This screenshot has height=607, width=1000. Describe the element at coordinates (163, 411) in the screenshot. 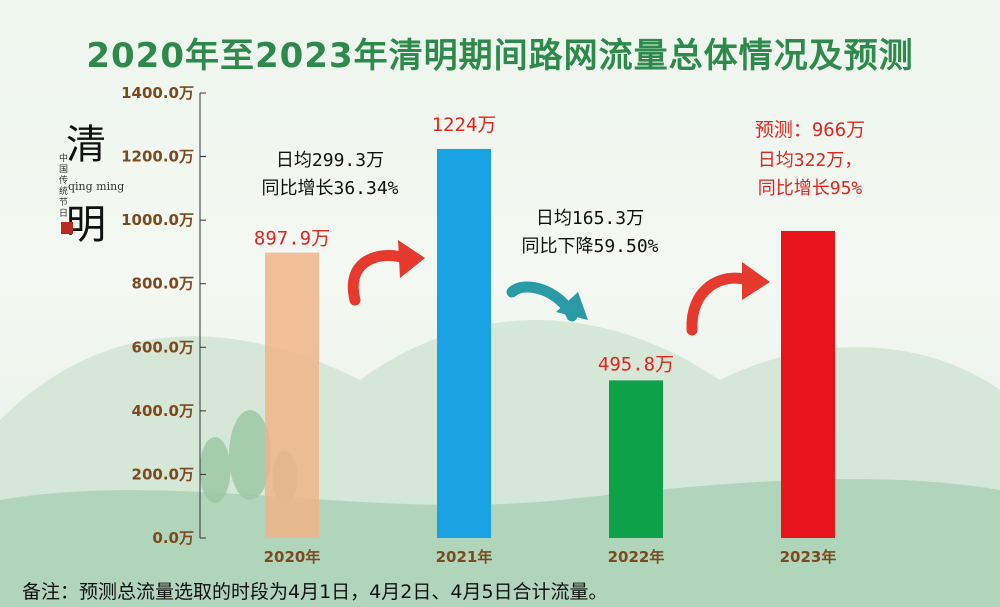

I see `y-tick-label: 400.0万` at that location.